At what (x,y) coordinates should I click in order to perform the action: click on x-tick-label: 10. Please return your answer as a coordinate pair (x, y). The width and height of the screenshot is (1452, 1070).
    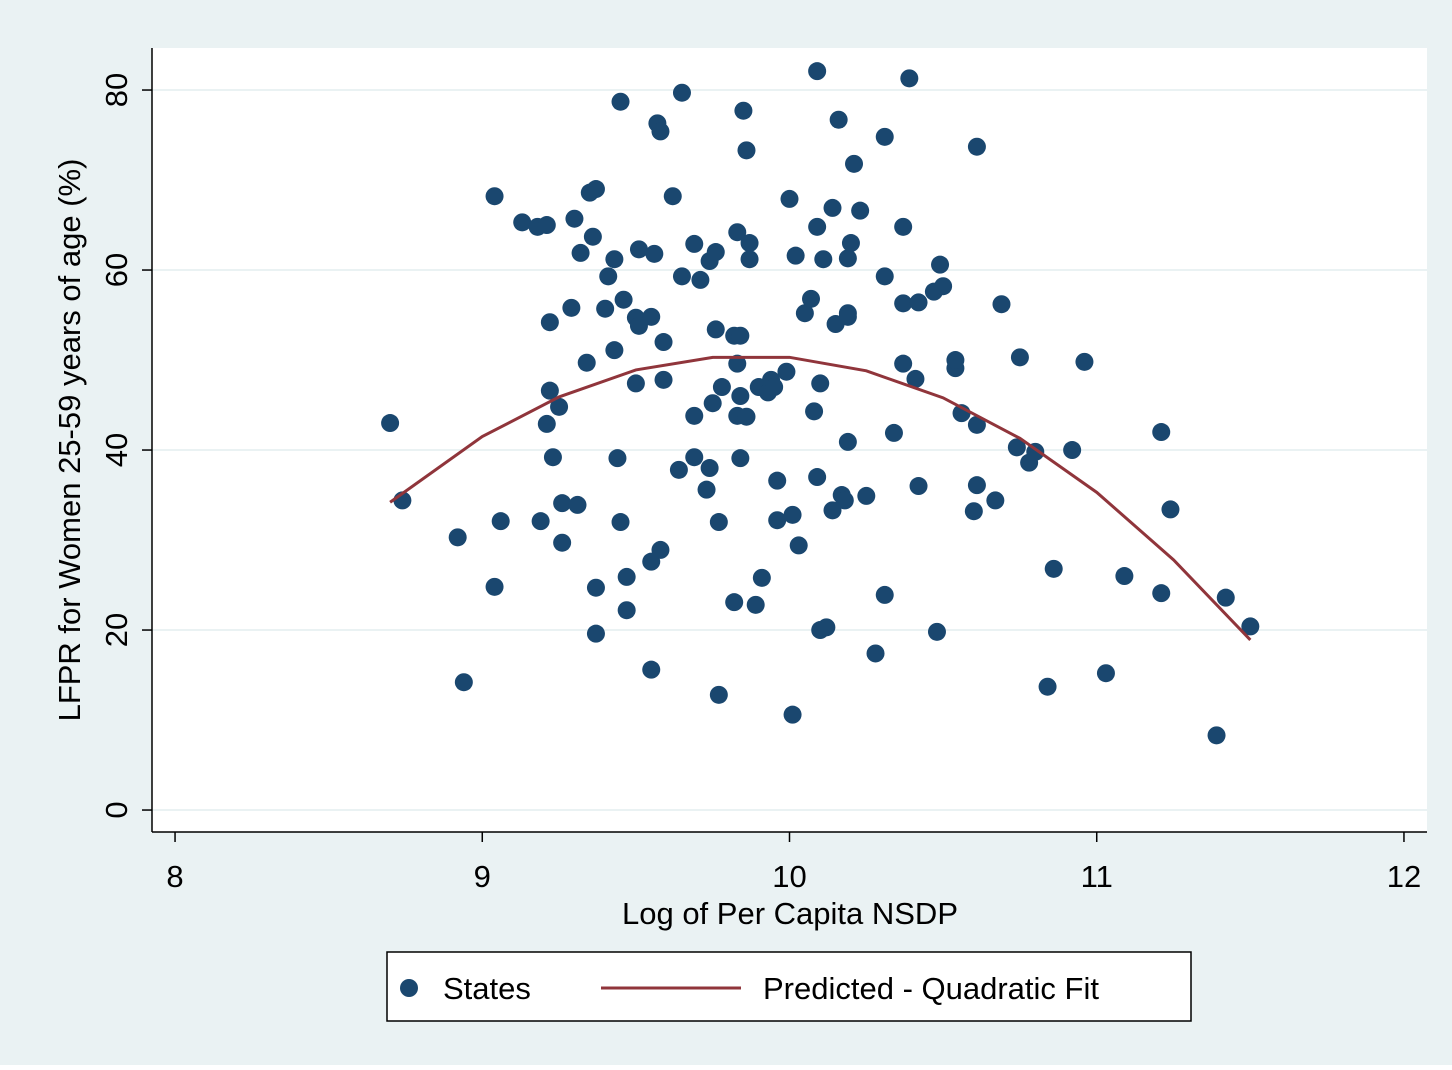
    Looking at the image, I should click on (789, 876).